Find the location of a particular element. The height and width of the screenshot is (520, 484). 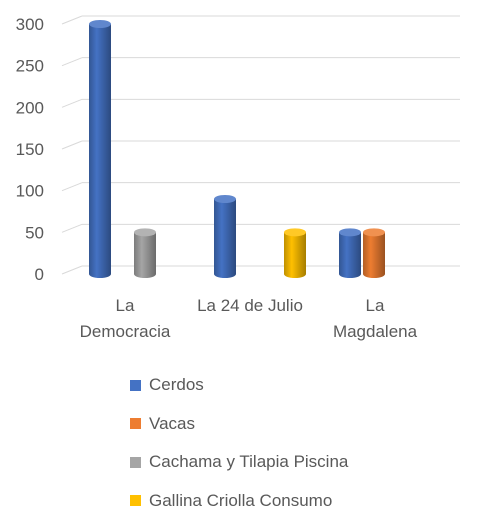

y-tick-label: 50 is located at coordinates (34, 232).